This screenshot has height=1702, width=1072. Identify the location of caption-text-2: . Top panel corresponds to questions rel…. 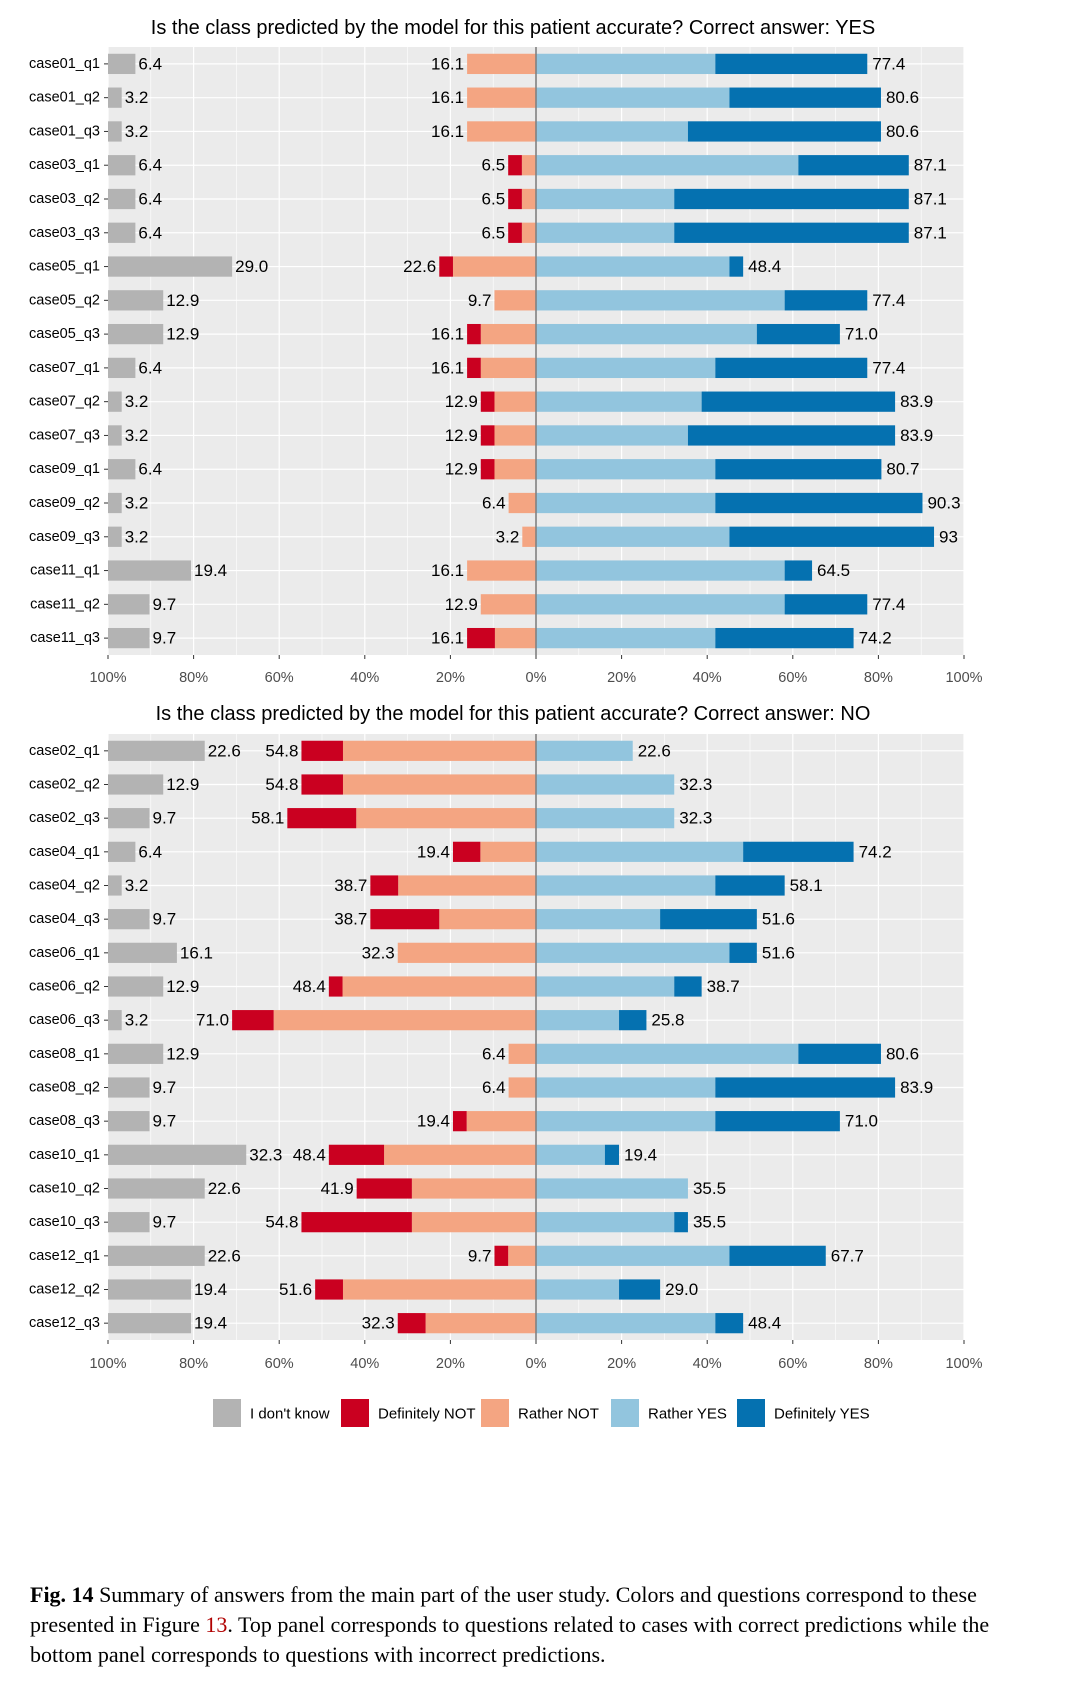
(510, 1639).